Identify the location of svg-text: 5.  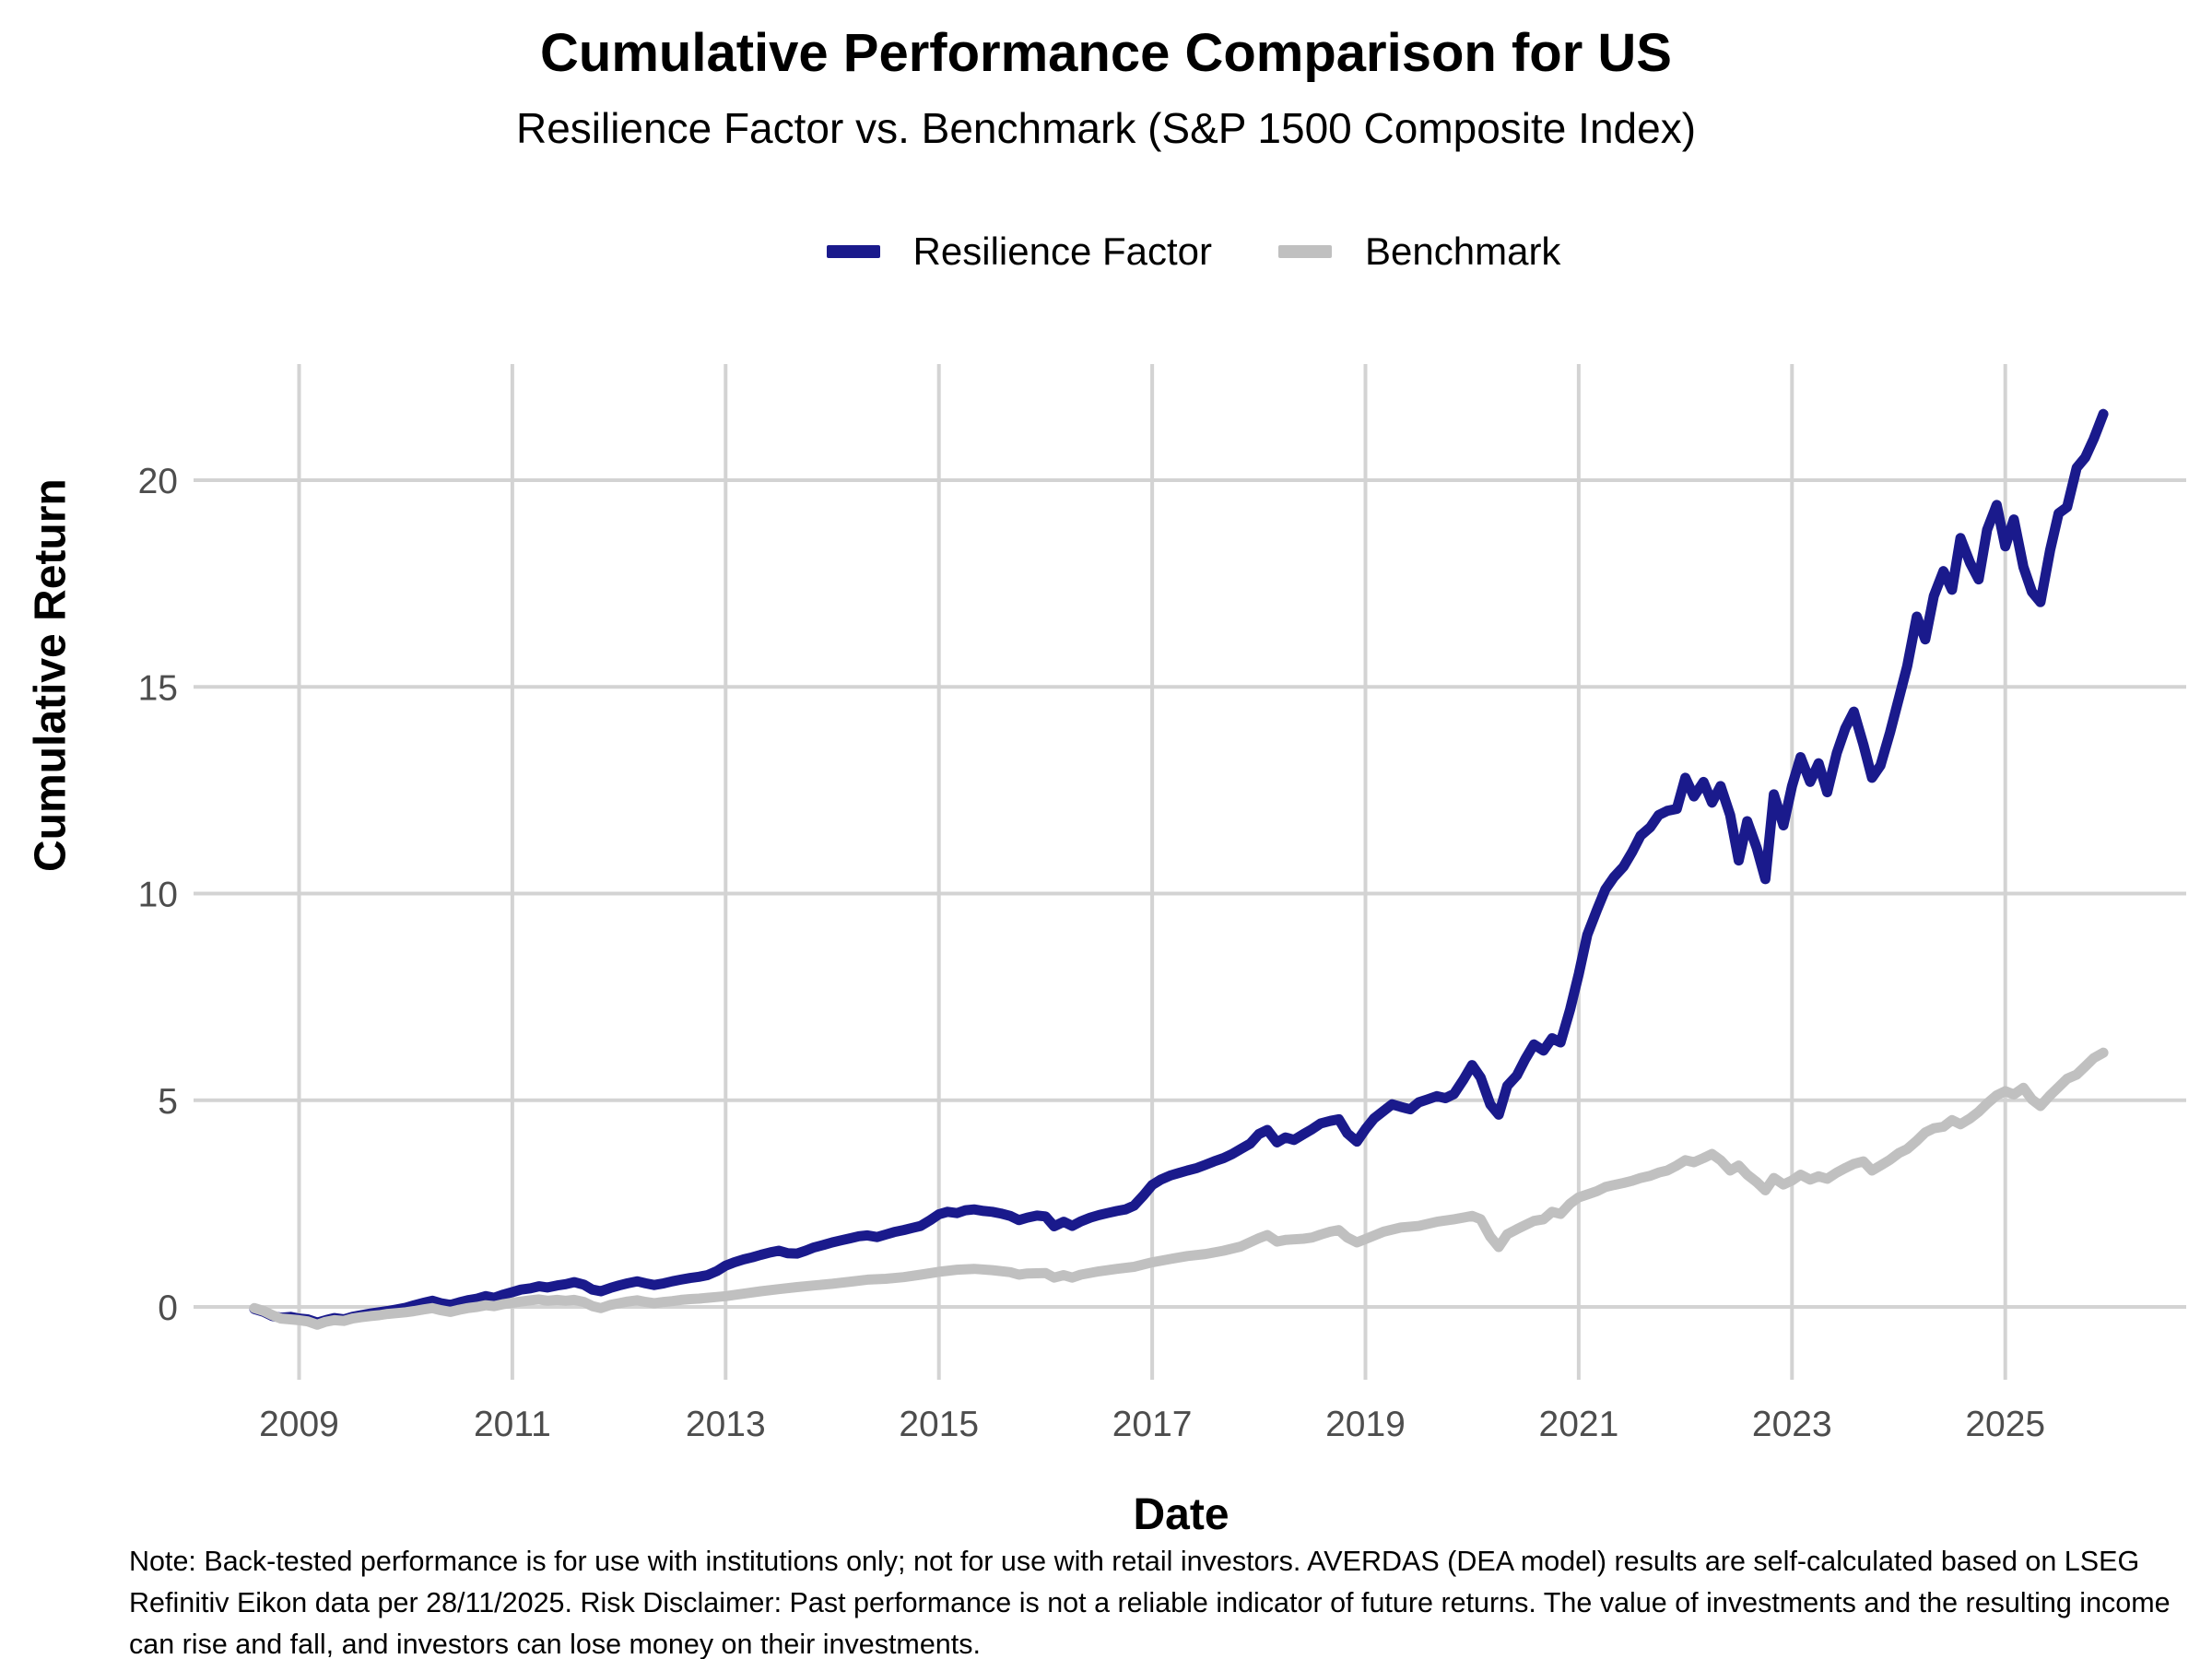
(168, 1102).